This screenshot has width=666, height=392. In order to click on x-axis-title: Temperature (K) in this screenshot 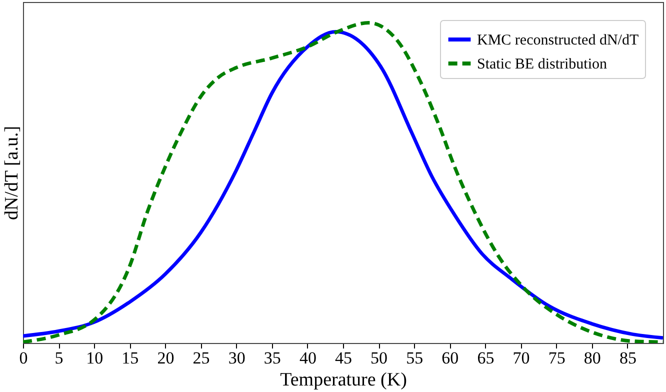, I will do `click(343, 380)`.